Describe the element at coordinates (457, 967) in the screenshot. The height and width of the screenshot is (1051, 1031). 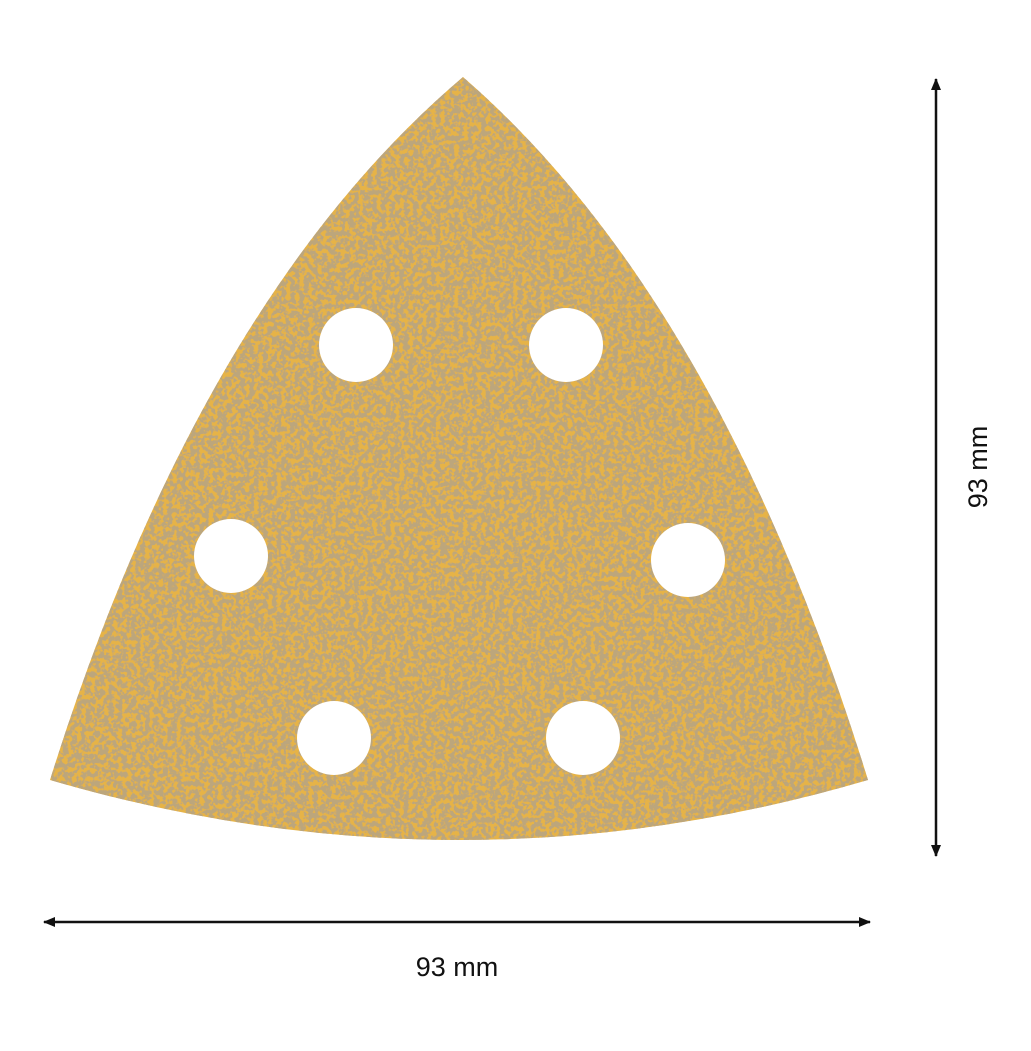
I see `width-label: 93 mm` at that location.